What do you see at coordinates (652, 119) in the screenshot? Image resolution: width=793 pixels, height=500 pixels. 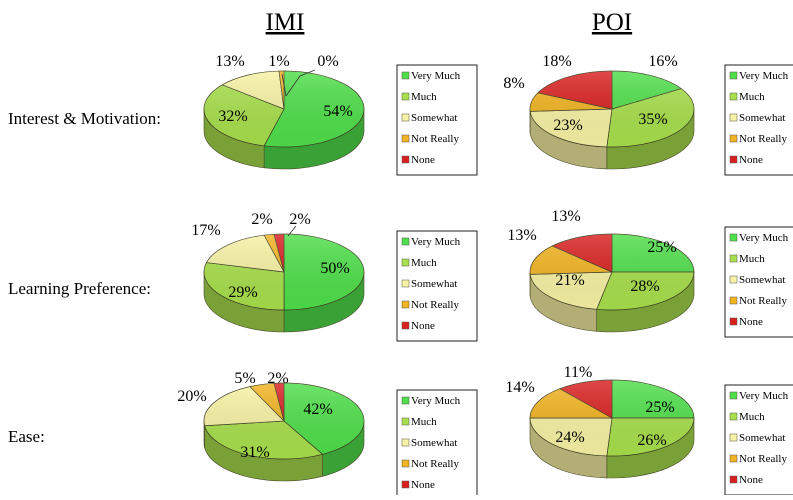 I see `data-label-much: 35%` at bounding box center [652, 119].